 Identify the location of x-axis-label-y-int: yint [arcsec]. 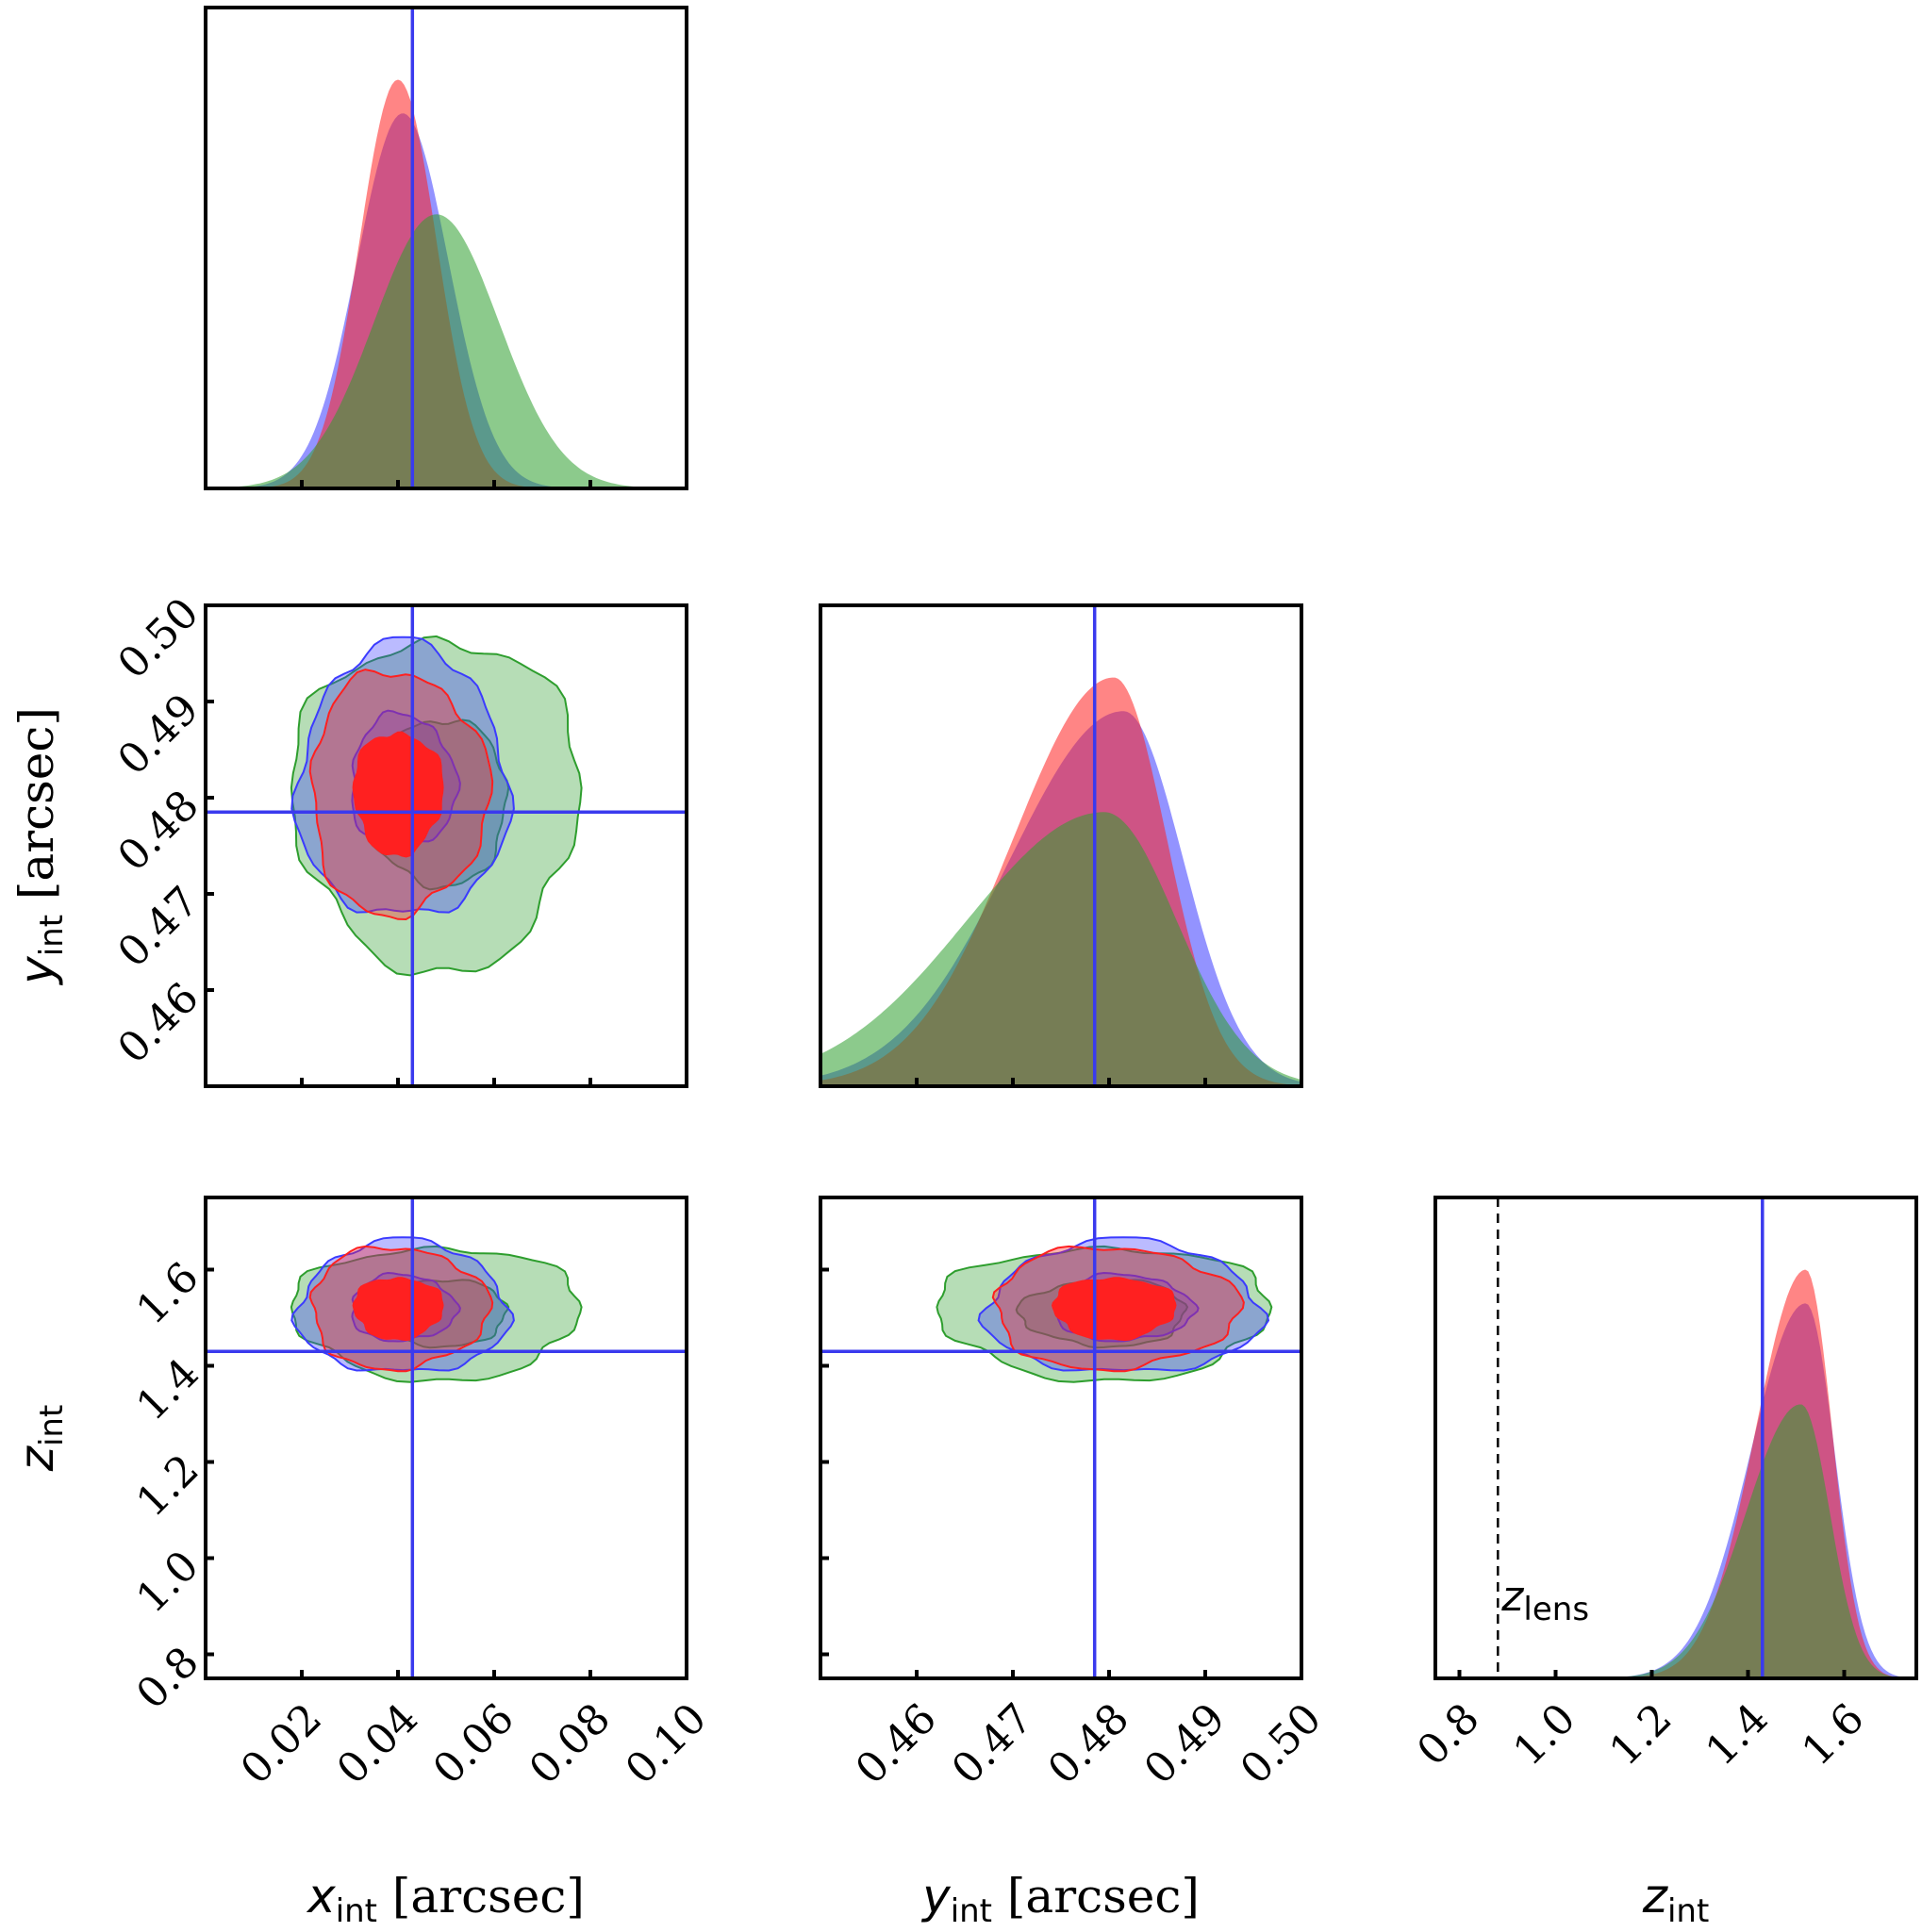
(1060, 1899).